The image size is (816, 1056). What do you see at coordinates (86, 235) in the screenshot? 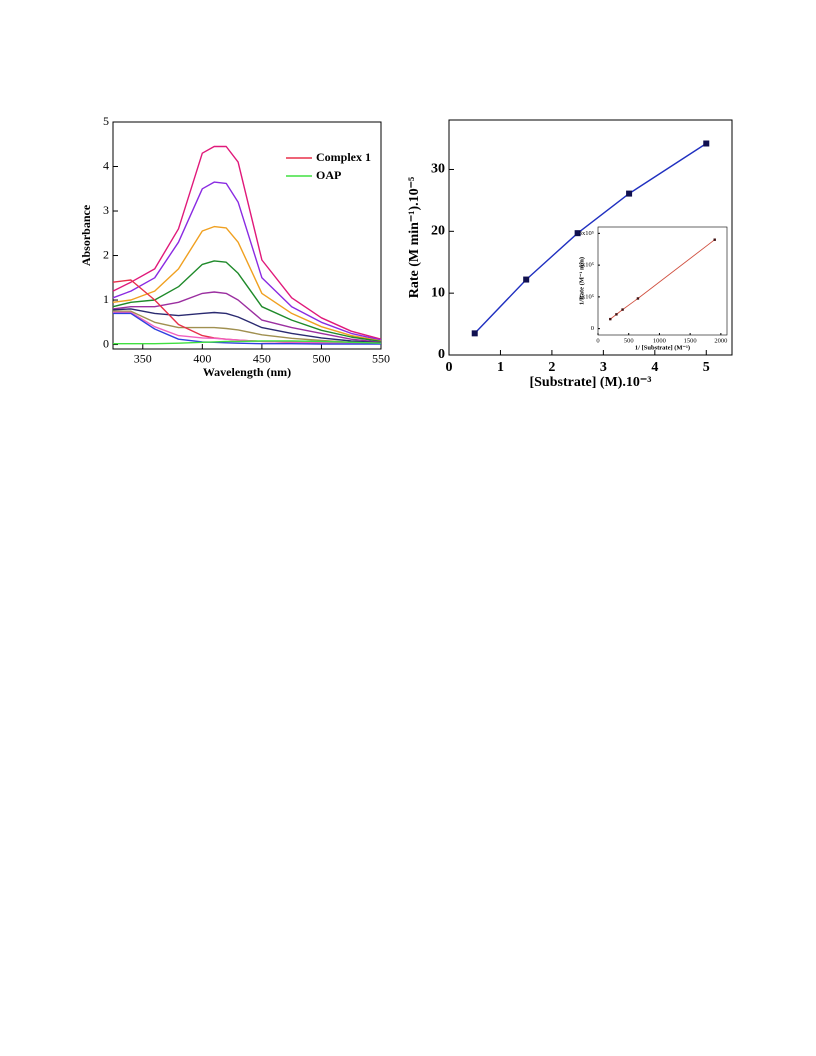
I see `y-axis-title: Absorbance` at bounding box center [86, 235].